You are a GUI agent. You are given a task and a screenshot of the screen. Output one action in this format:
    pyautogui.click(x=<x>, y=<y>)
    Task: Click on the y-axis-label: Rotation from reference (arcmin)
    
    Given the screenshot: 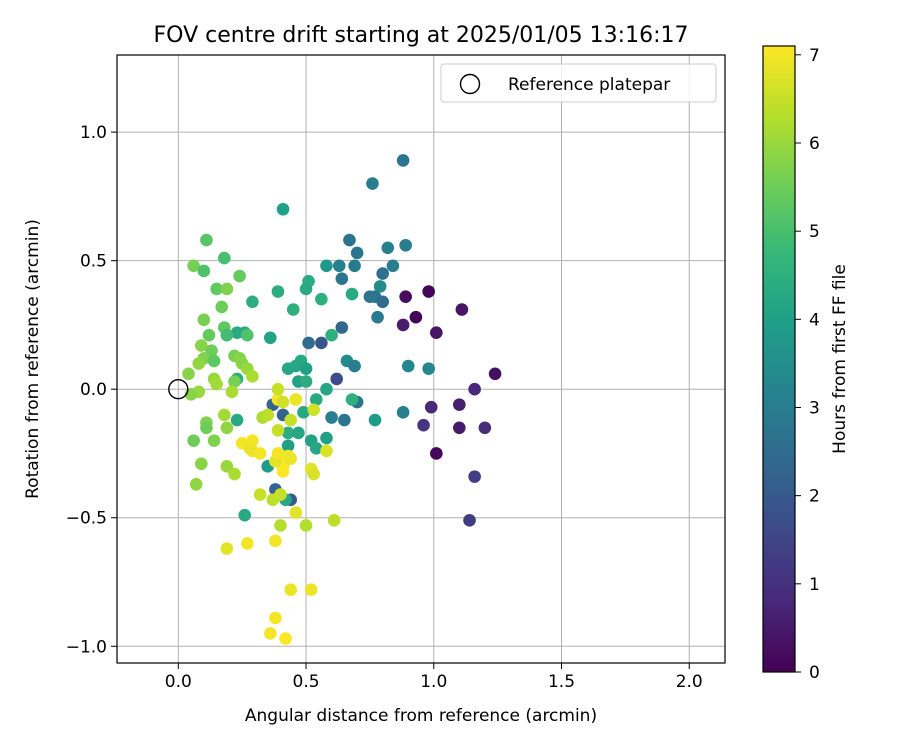 What is the action you would take?
    pyautogui.click(x=33, y=359)
    